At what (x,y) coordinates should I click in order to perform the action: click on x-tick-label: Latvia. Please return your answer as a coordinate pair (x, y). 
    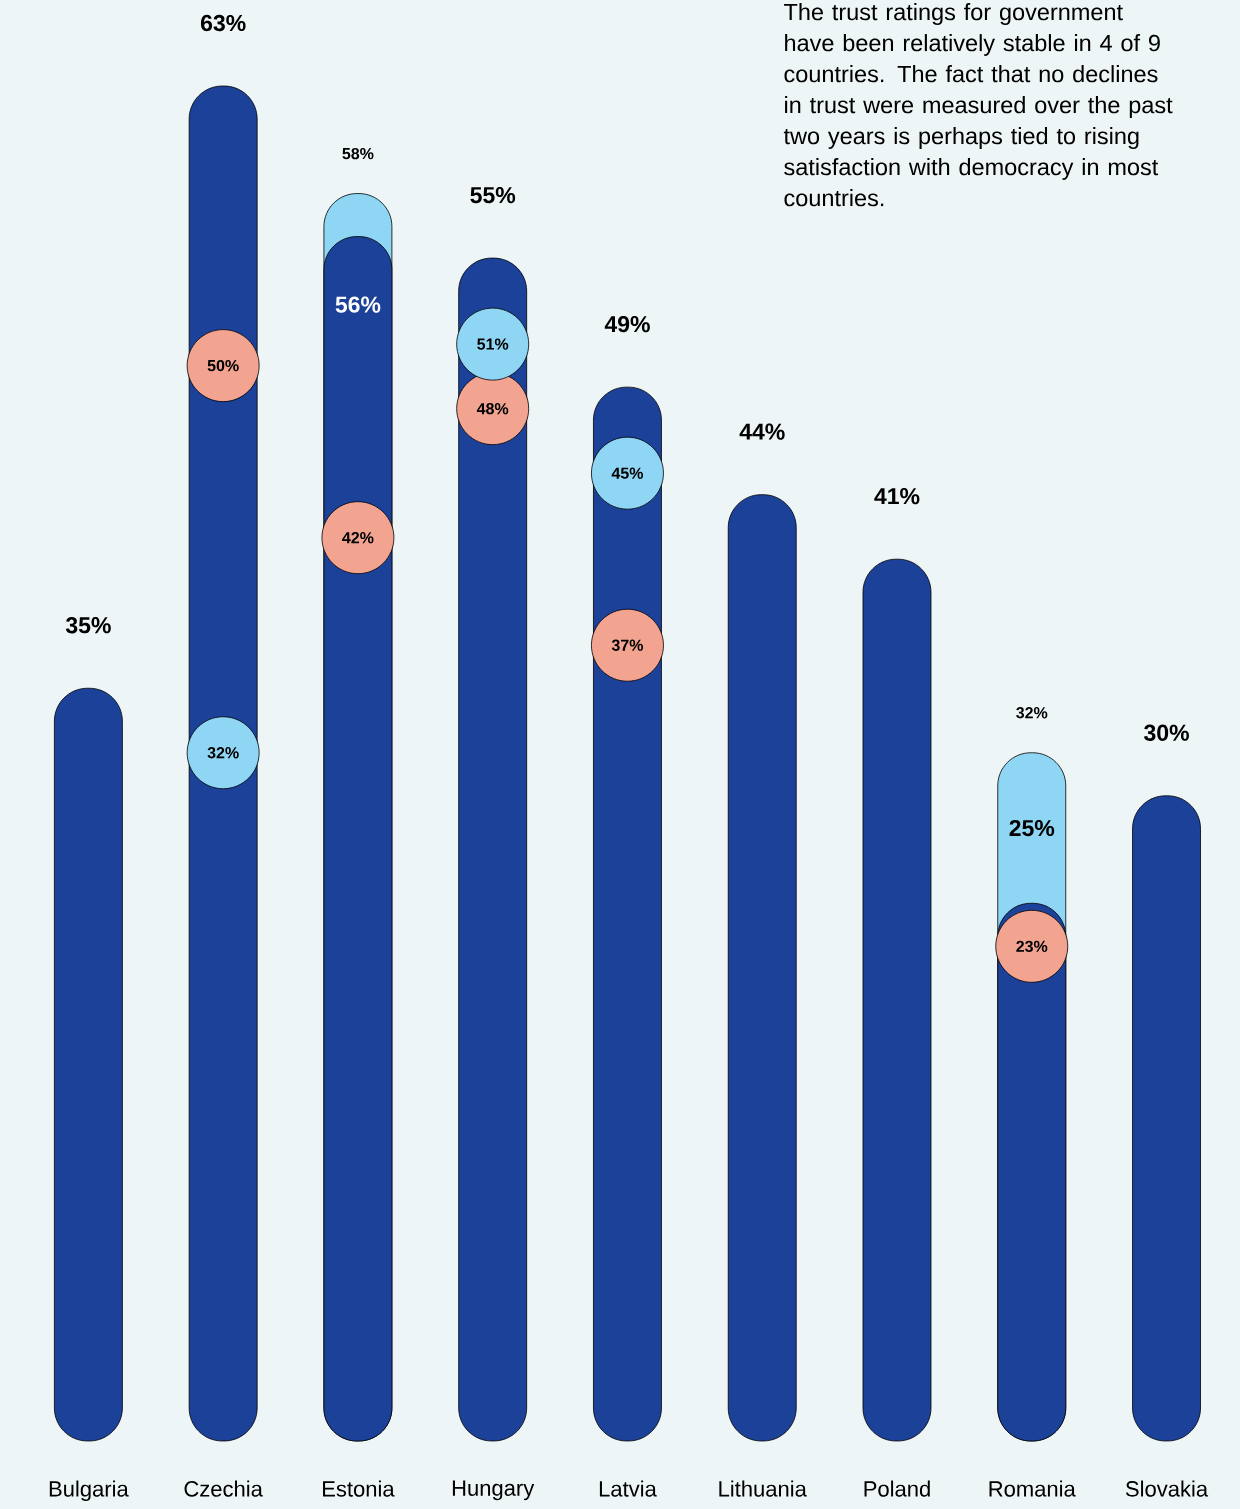
    Looking at the image, I should click on (628, 1488).